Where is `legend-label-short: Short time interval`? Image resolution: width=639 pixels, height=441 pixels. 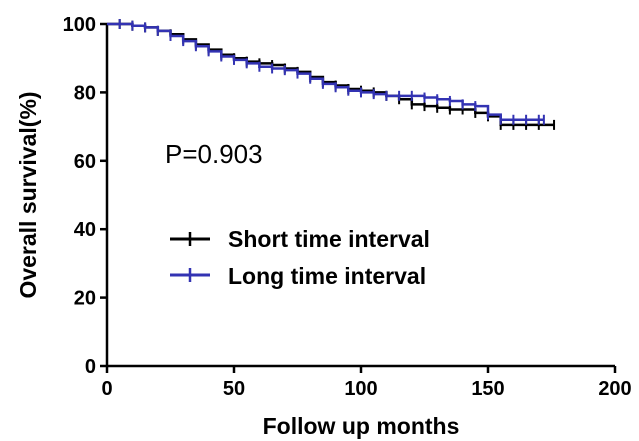
legend-label-short: Short time interval is located at coordinates (329, 239).